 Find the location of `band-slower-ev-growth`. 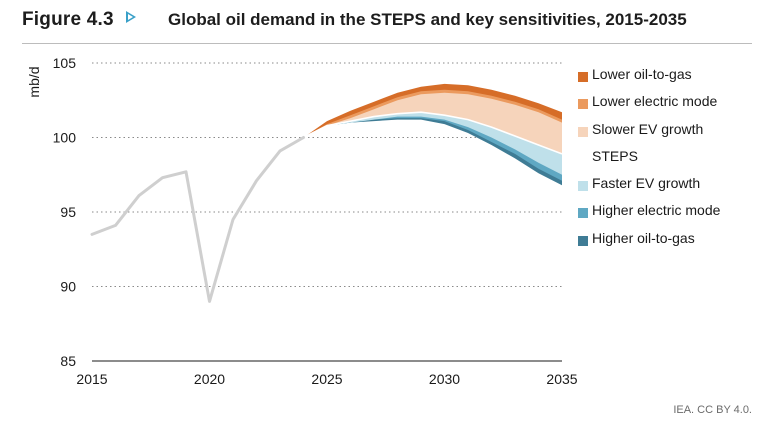

band-slower-ev-growth is located at coordinates (432, 123).